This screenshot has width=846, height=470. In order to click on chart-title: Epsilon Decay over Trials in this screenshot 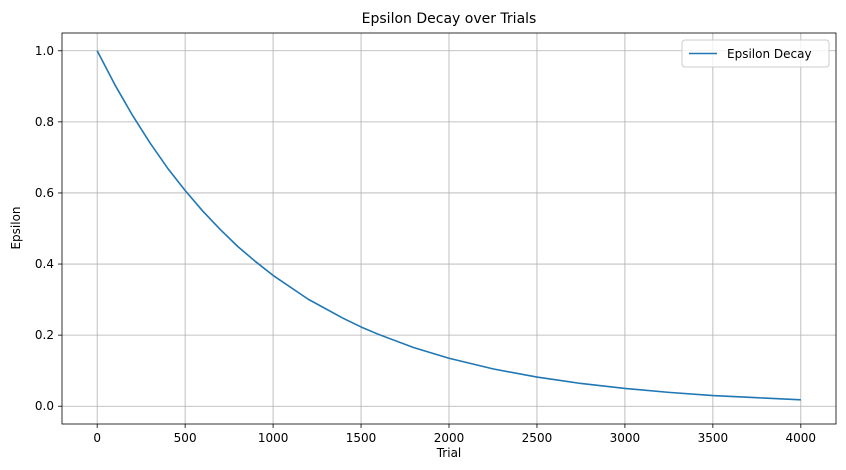, I will do `click(449, 19)`.